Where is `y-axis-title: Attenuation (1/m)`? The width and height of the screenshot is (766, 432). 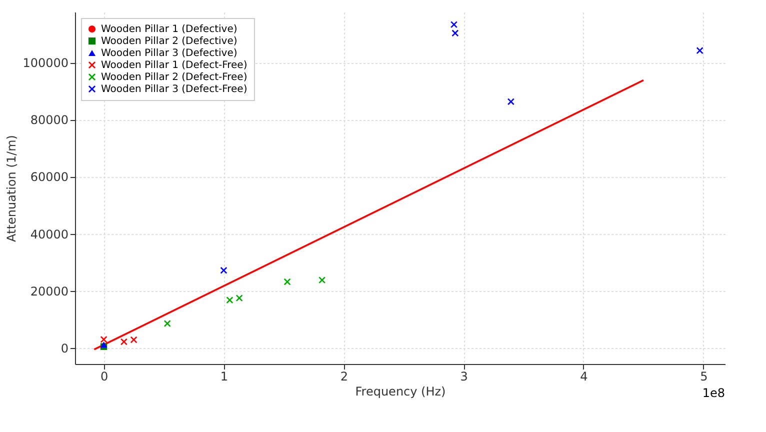 y-axis-title: Attenuation (1/m) is located at coordinates (11, 188).